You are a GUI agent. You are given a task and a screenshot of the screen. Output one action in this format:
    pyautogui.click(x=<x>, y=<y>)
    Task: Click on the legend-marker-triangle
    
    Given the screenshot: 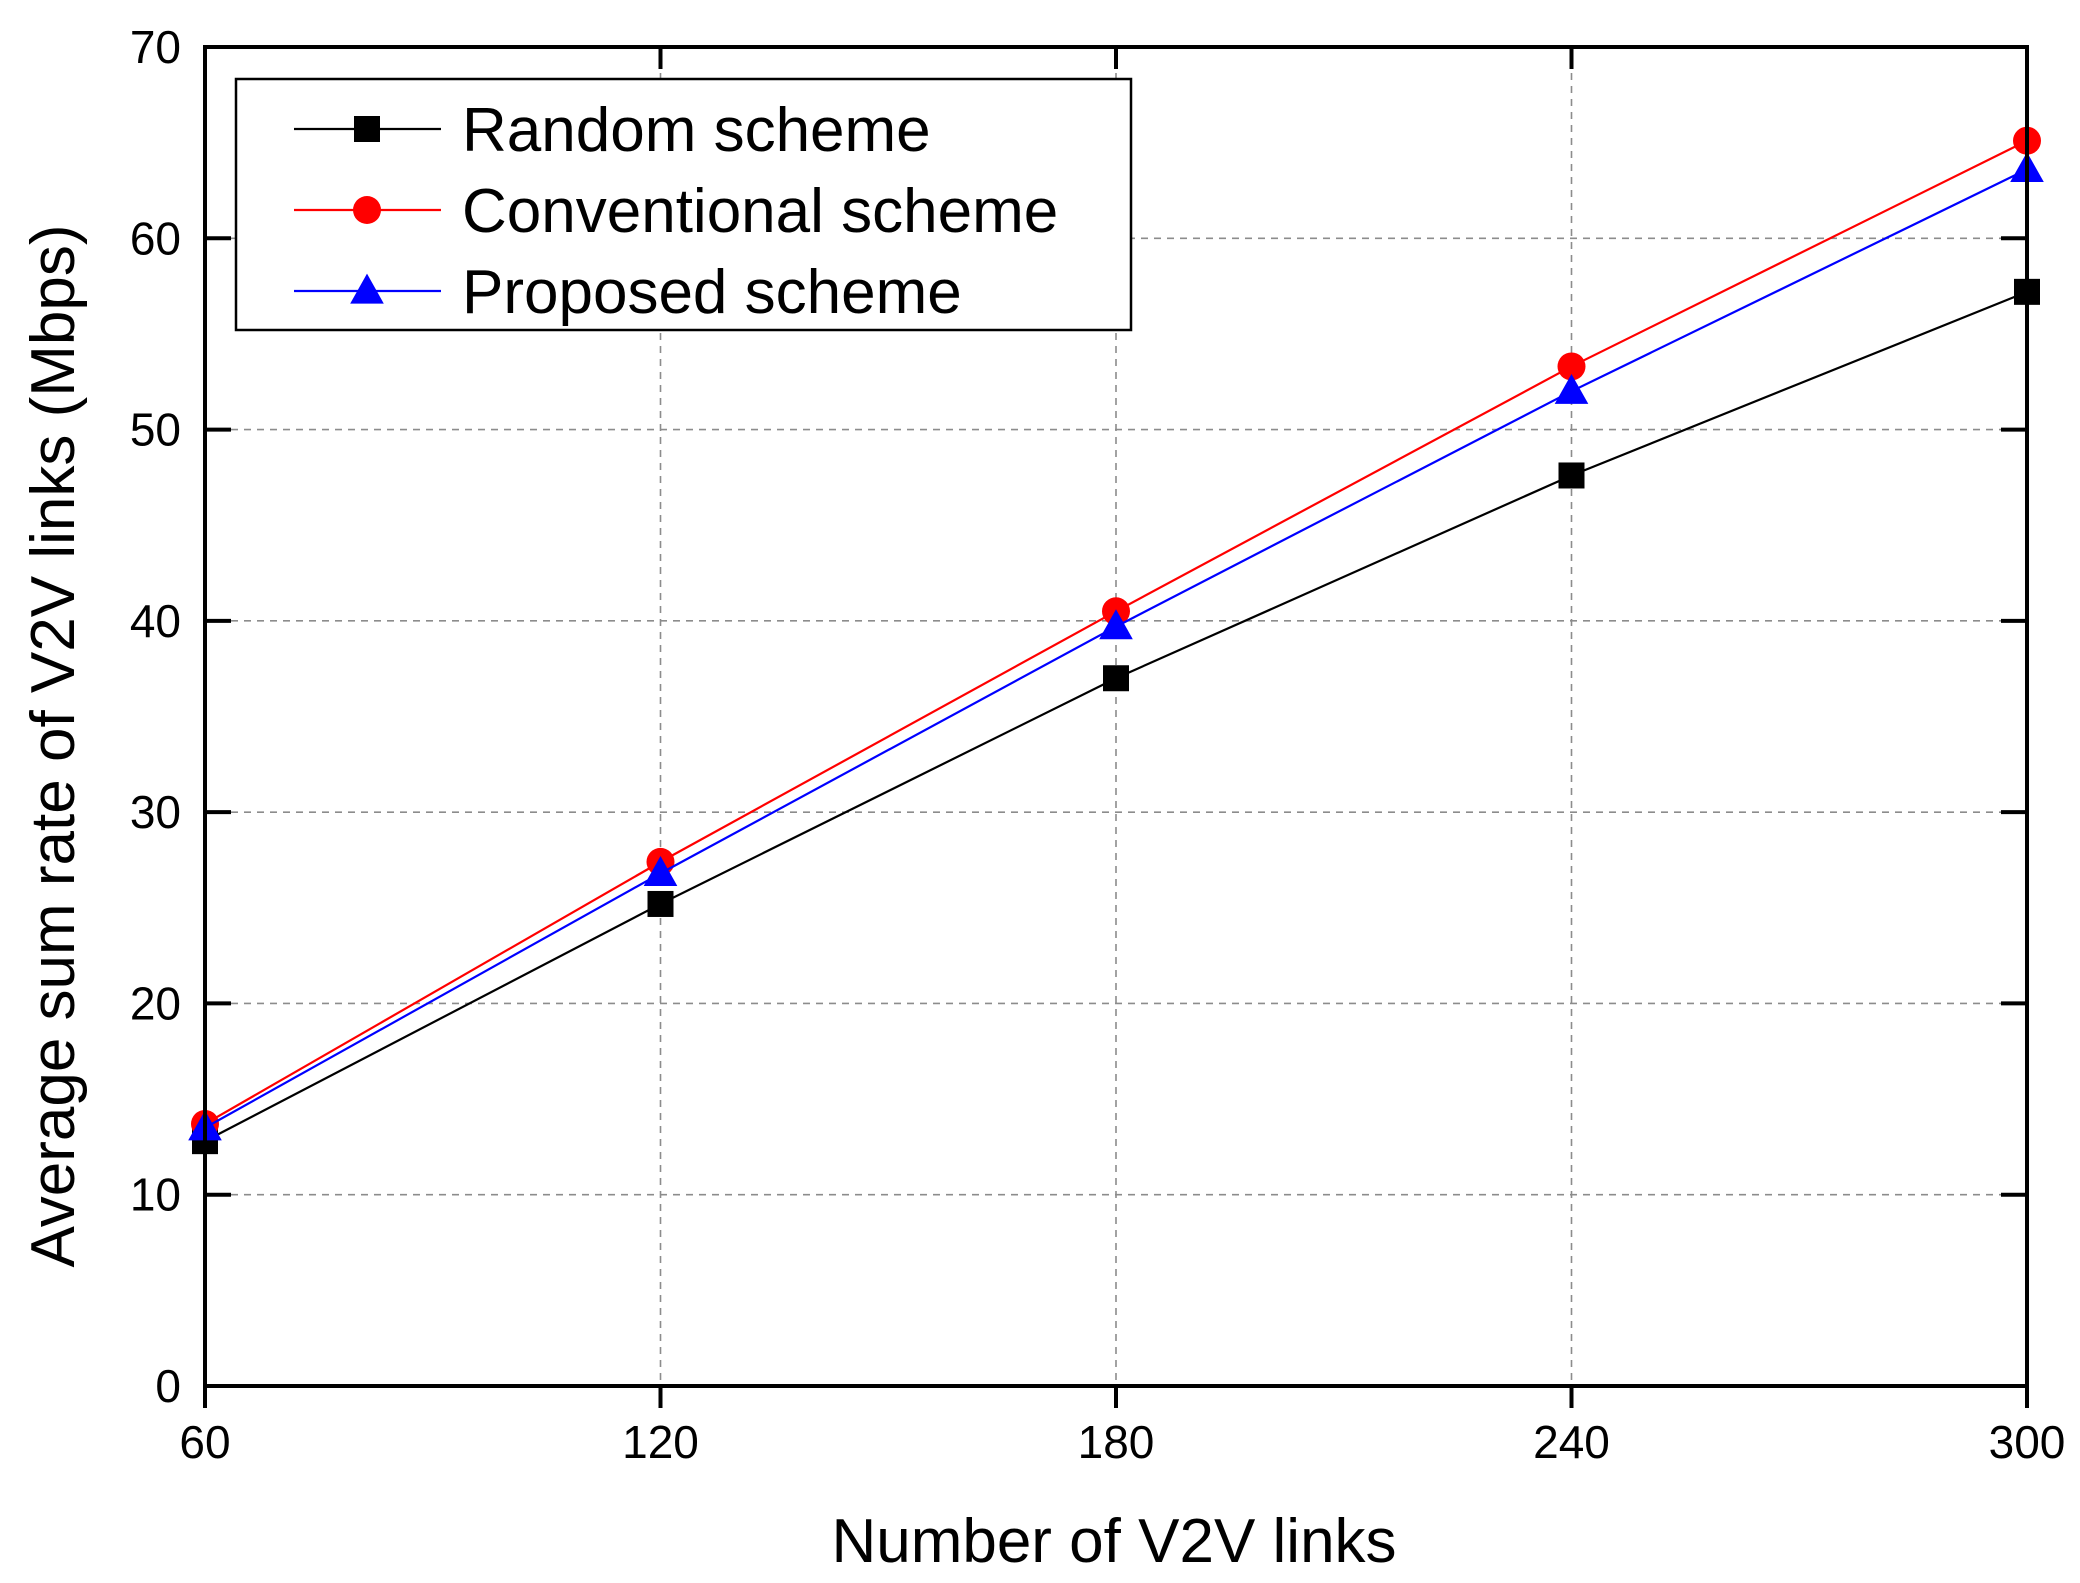 What is the action you would take?
    pyautogui.click(x=367, y=288)
    